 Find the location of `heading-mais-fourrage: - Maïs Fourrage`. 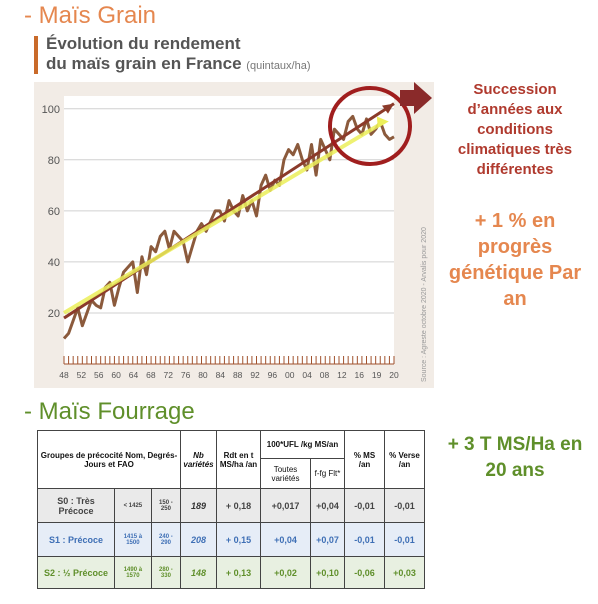

heading-mais-fourrage: - Maïs Fourrage is located at coordinates (109, 411).